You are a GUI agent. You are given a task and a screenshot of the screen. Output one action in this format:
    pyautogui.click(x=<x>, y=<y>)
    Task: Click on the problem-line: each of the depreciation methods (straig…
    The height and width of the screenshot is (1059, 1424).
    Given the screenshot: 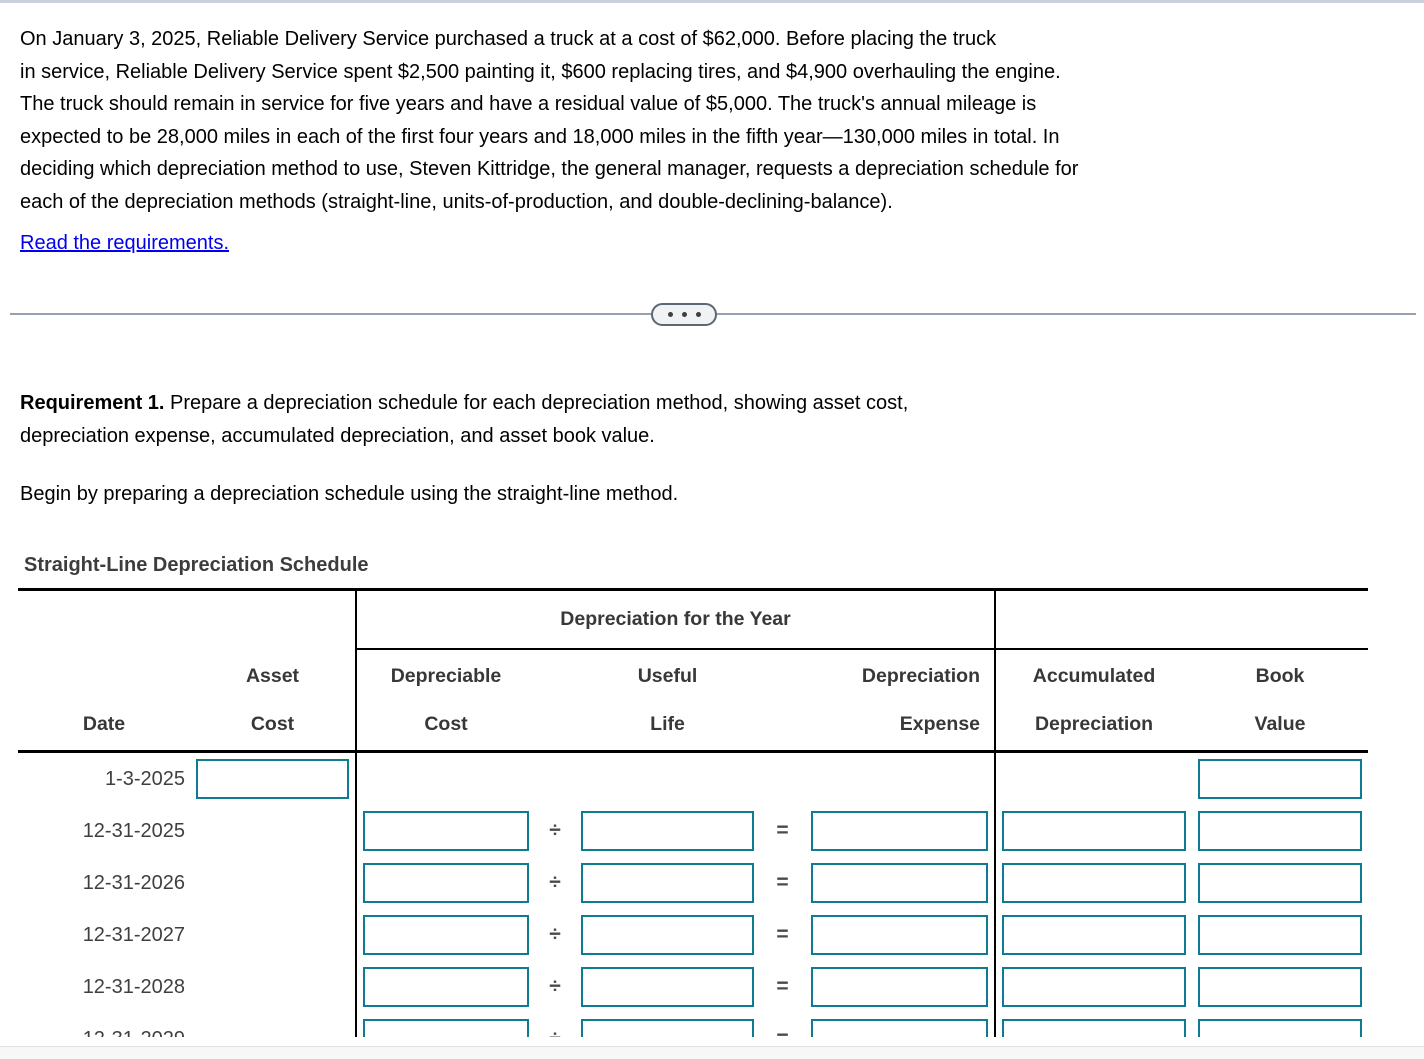 What is the action you would take?
    pyautogui.click(x=456, y=201)
    